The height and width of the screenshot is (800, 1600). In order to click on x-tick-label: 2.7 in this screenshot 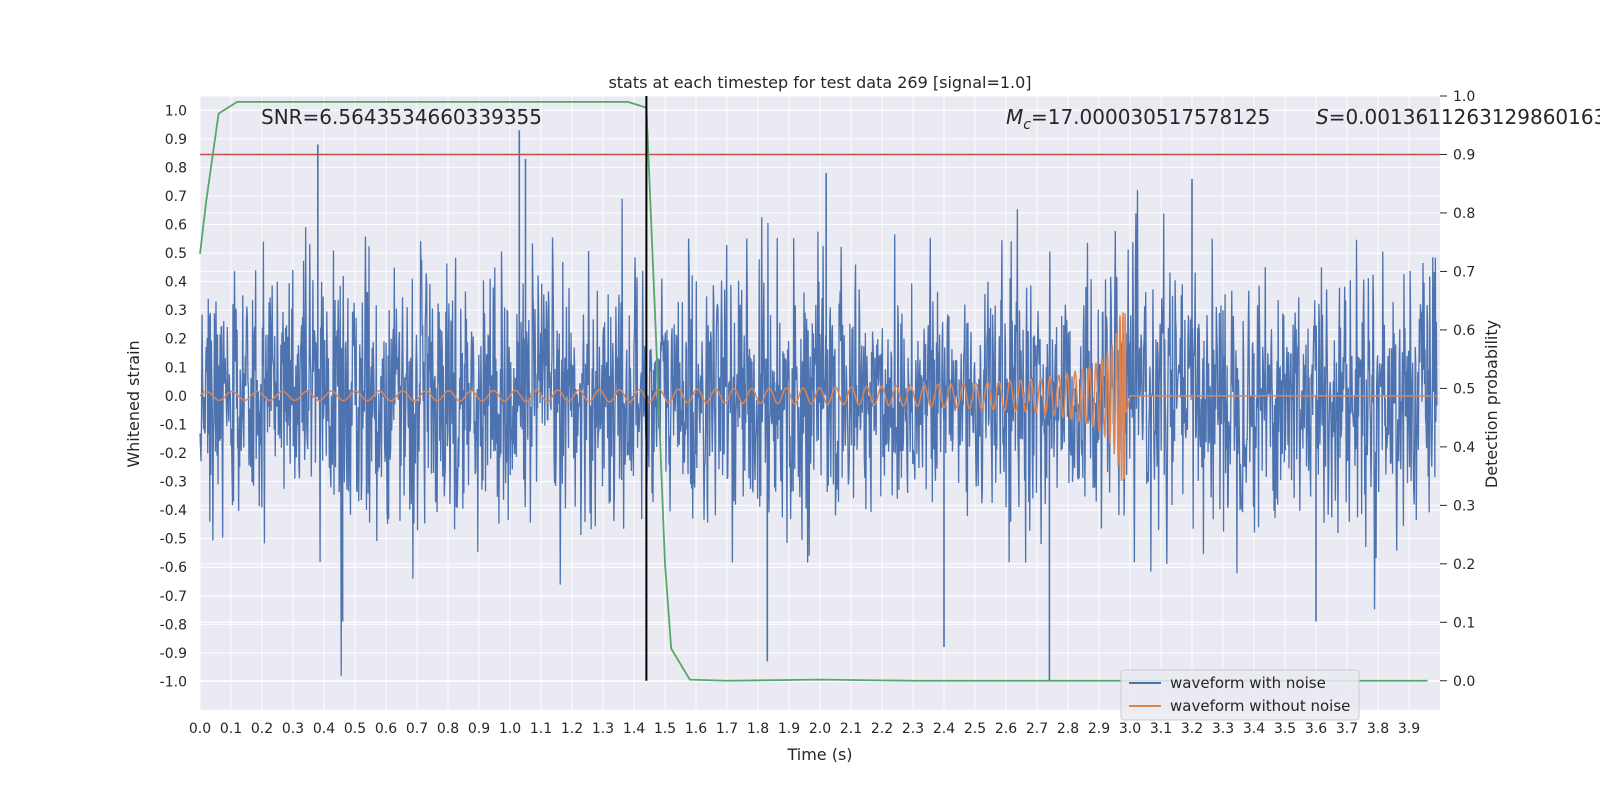, I will do `click(1037, 729)`.